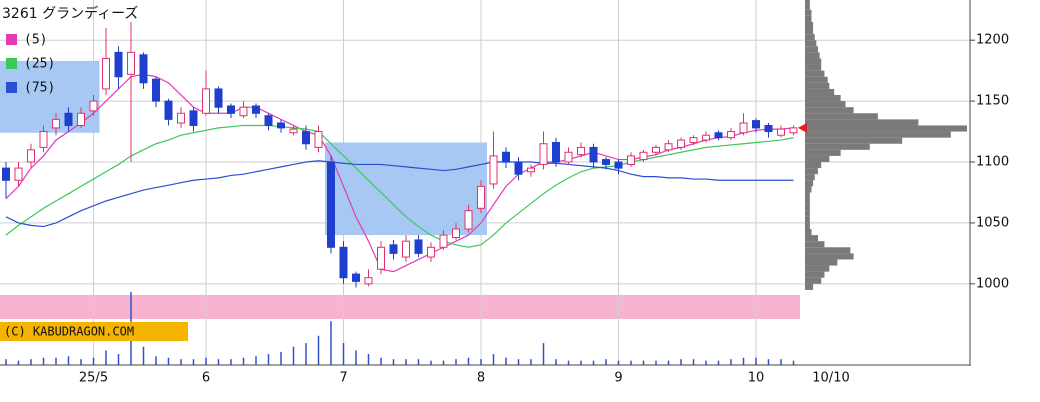 This screenshot has width=1040, height=402. Describe the element at coordinates (39, 88) in the screenshot. I see `legend-label: (75)` at that location.